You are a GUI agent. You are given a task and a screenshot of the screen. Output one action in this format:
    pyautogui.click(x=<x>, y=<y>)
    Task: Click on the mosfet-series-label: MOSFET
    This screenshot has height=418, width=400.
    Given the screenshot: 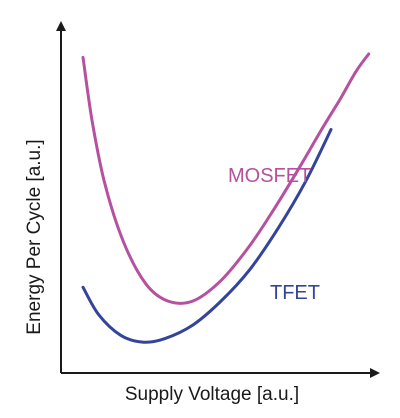 What is the action you would take?
    pyautogui.click(x=269, y=176)
    